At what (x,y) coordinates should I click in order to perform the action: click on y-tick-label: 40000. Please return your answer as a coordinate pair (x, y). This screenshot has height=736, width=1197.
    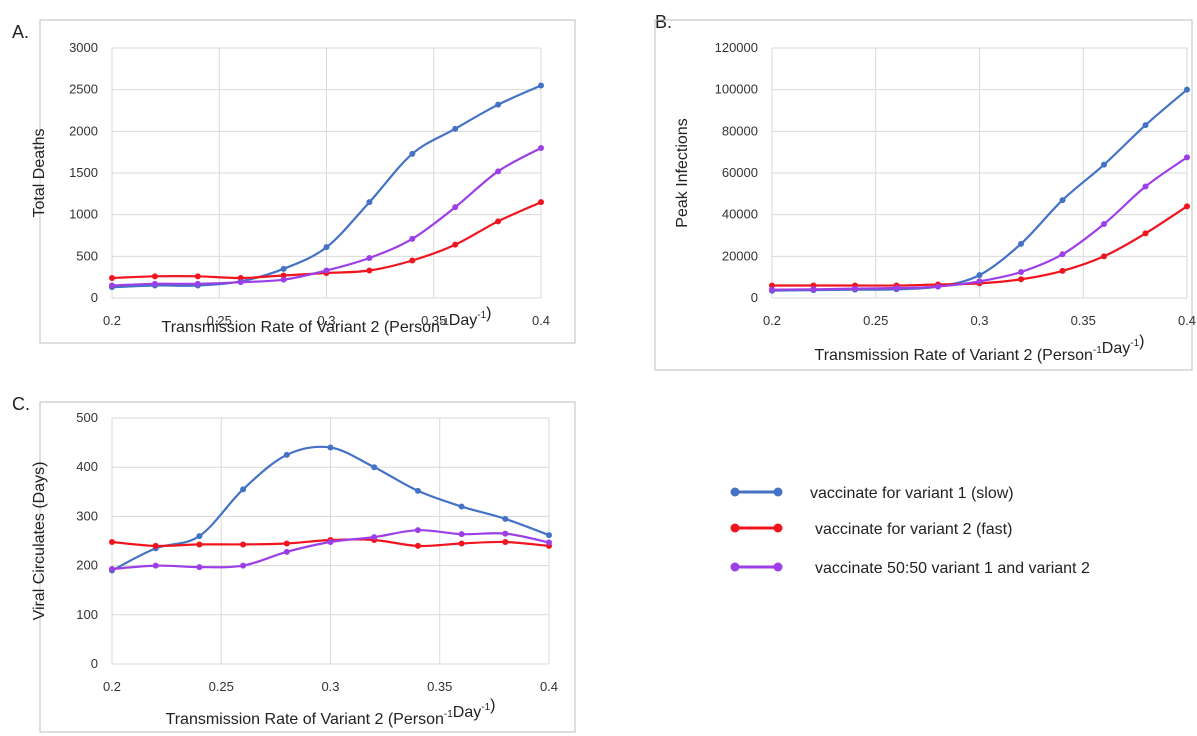
    Looking at the image, I should click on (740, 214).